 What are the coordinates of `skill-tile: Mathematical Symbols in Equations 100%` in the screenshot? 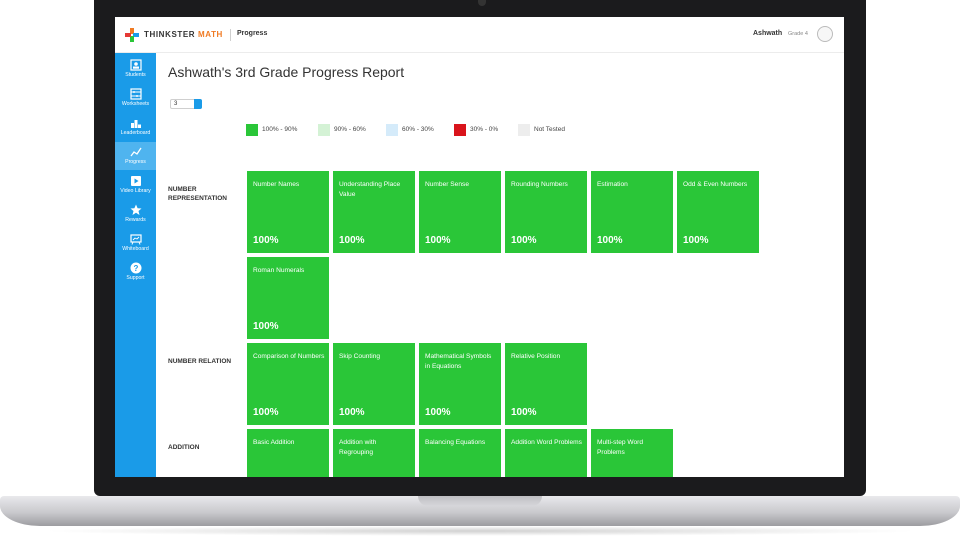 It's located at (460, 384).